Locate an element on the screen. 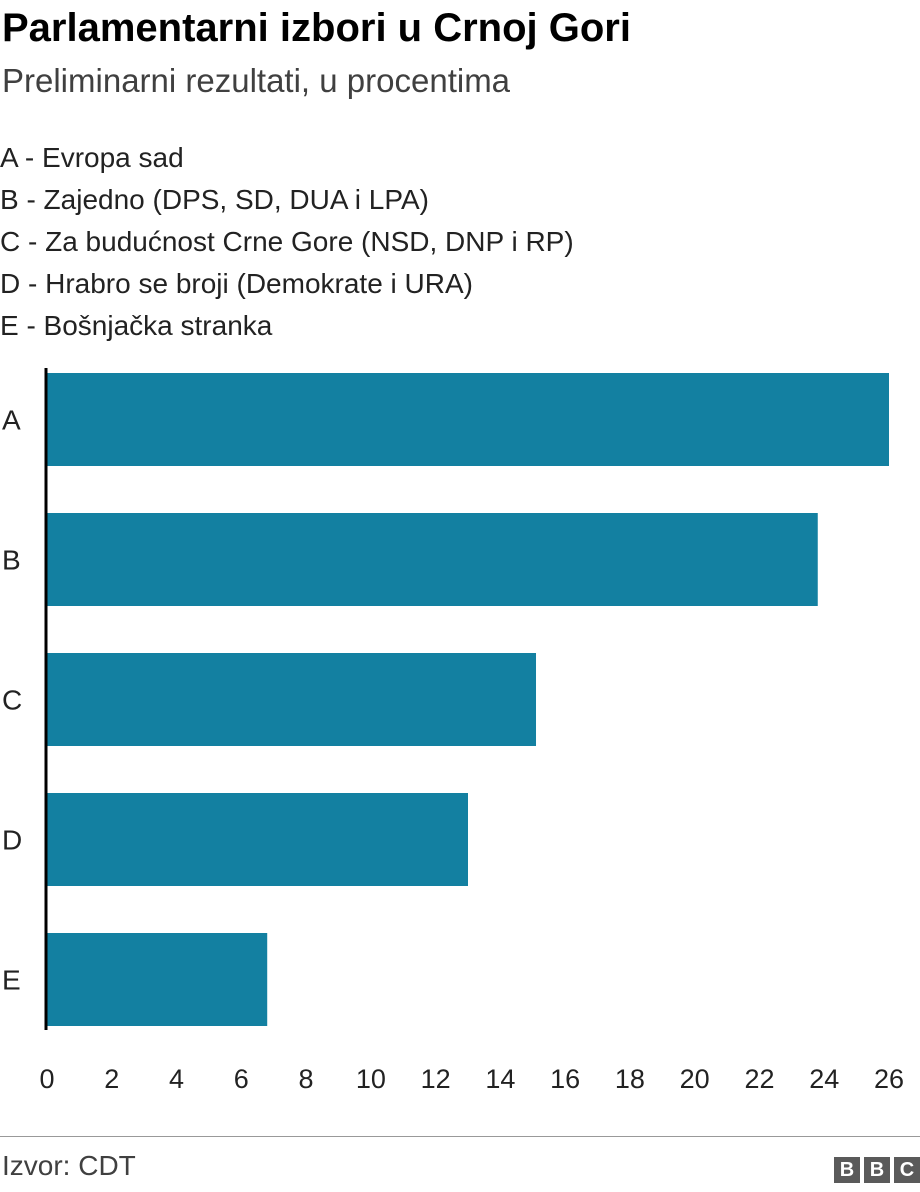  chart-subtitle: Preliminarni rezultati, u procentima is located at coordinates (256, 80).